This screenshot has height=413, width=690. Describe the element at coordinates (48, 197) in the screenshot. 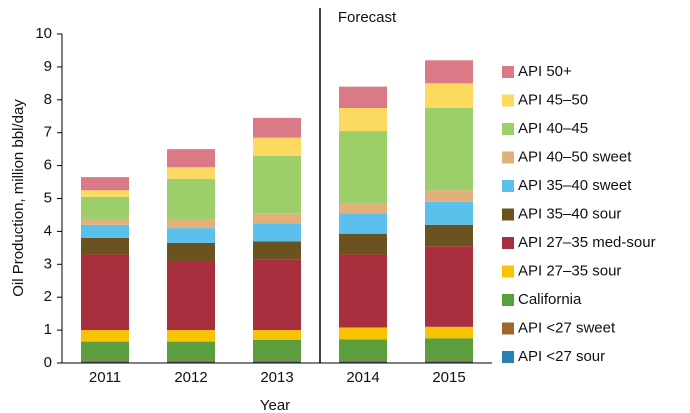

I see `y-tick-label: 5` at that location.